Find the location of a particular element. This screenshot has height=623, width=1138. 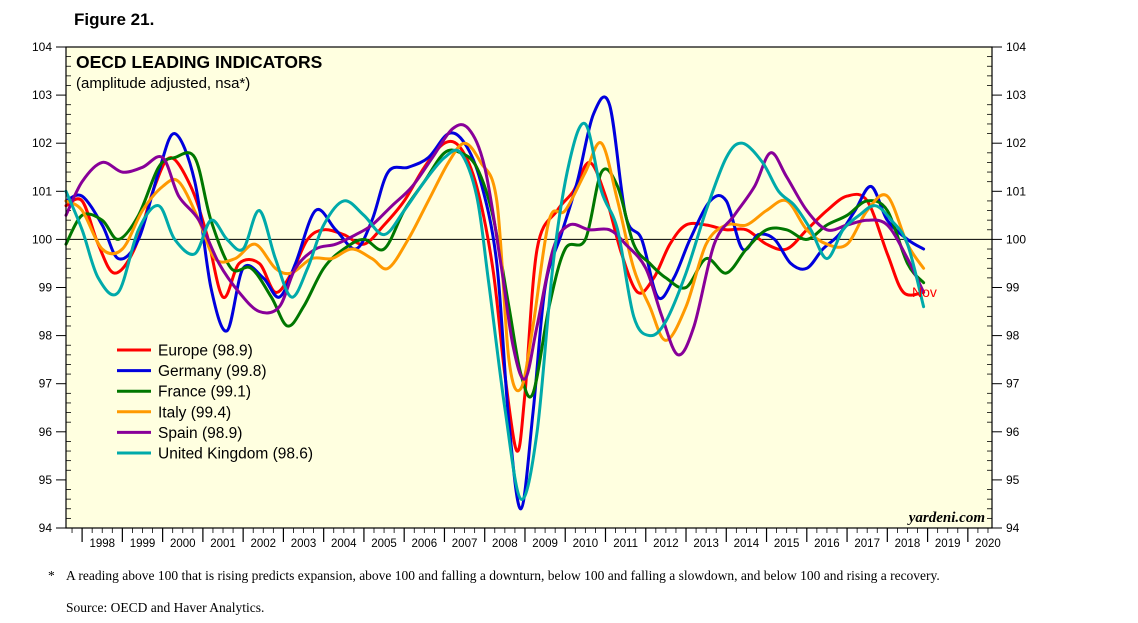

y-tick-label-left: 102 is located at coordinates (42, 143).